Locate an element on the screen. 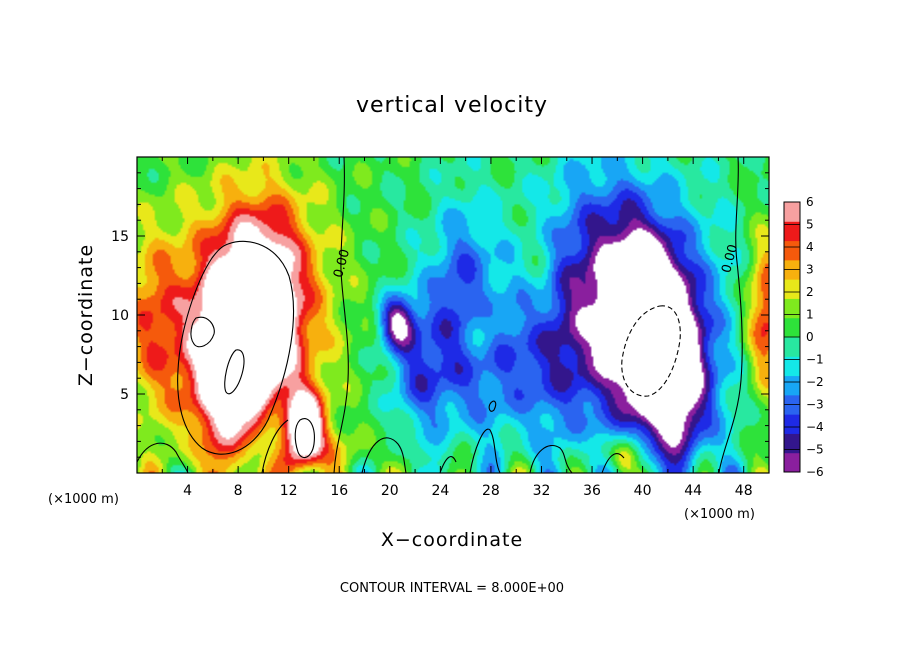 This screenshot has width=904, height=654. downdraft-contour is located at coordinates (651, 351).